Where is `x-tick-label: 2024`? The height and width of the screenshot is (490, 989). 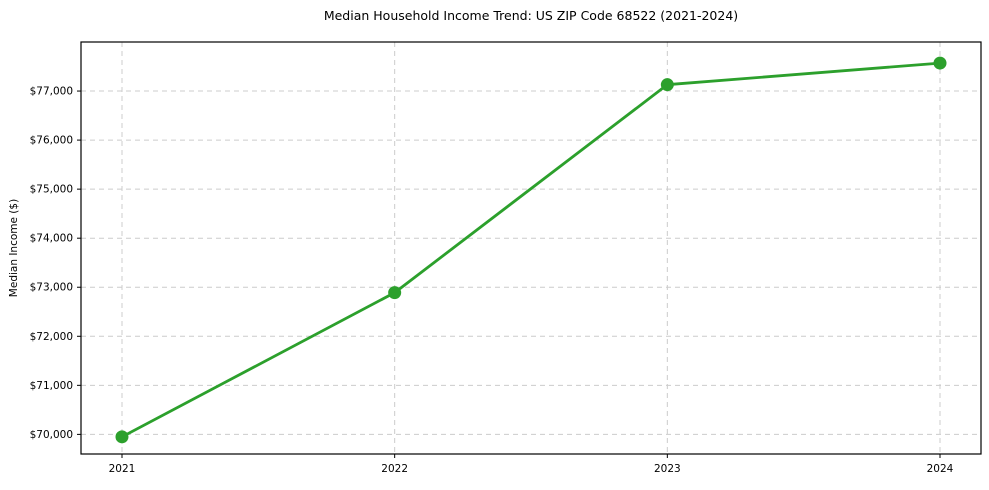
x-tick-label: 2024 is located at coordinates (940, 469).